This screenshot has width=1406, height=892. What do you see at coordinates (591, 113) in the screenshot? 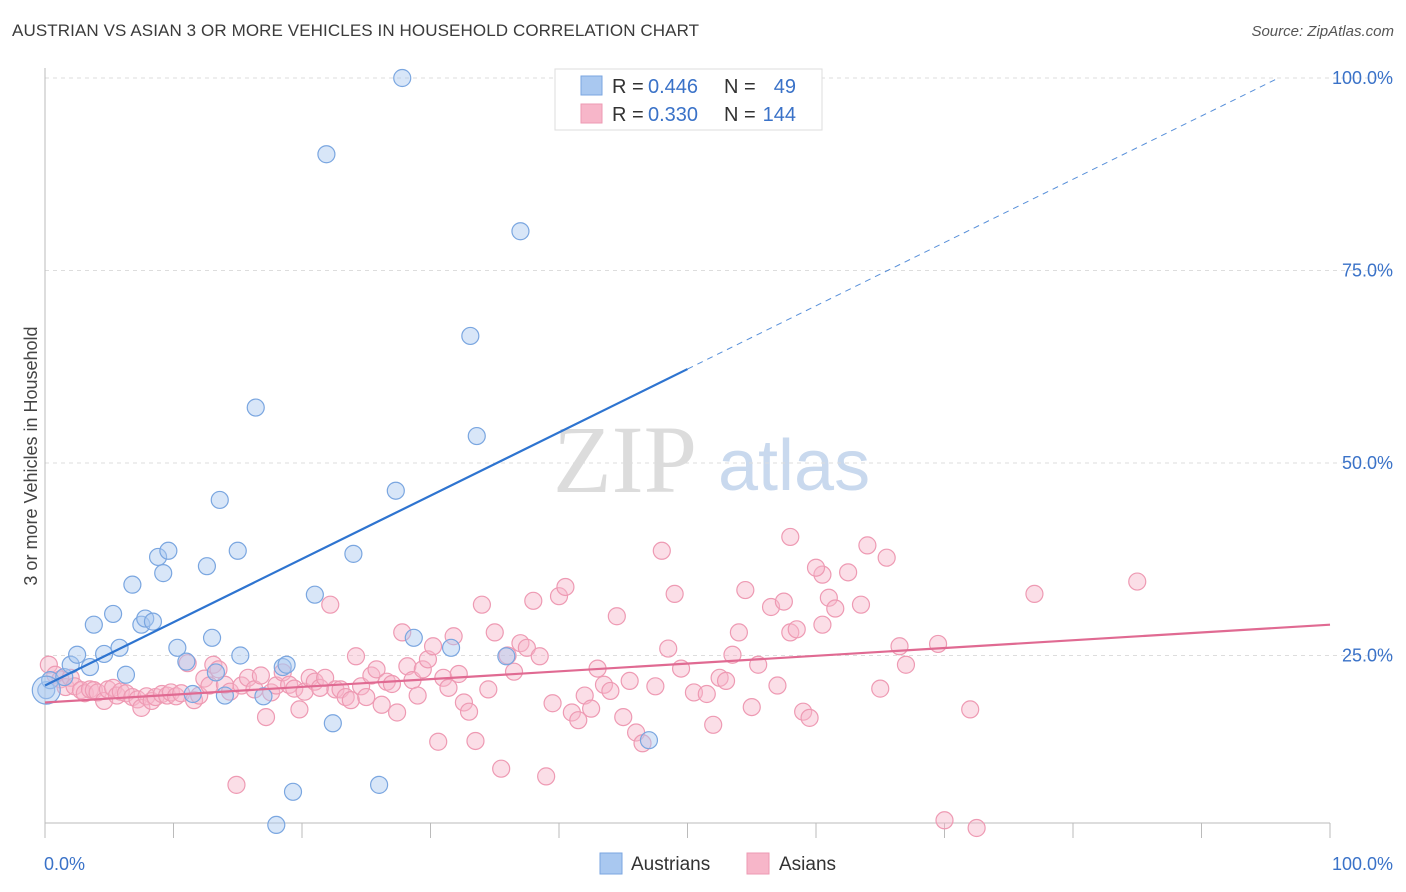
I see `legend-swatch-asians` at bounding box center [591, 113].